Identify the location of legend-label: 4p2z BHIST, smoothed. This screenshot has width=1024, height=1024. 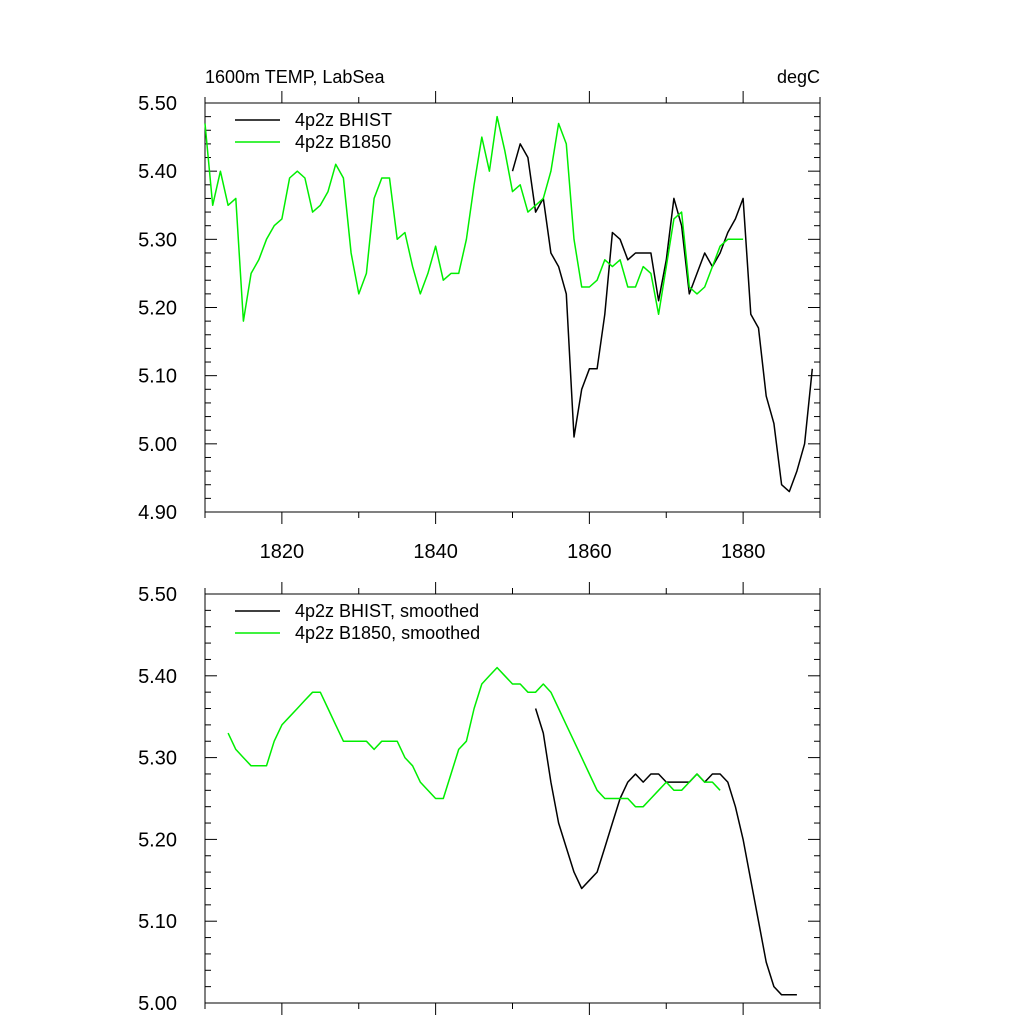
(387, 611).